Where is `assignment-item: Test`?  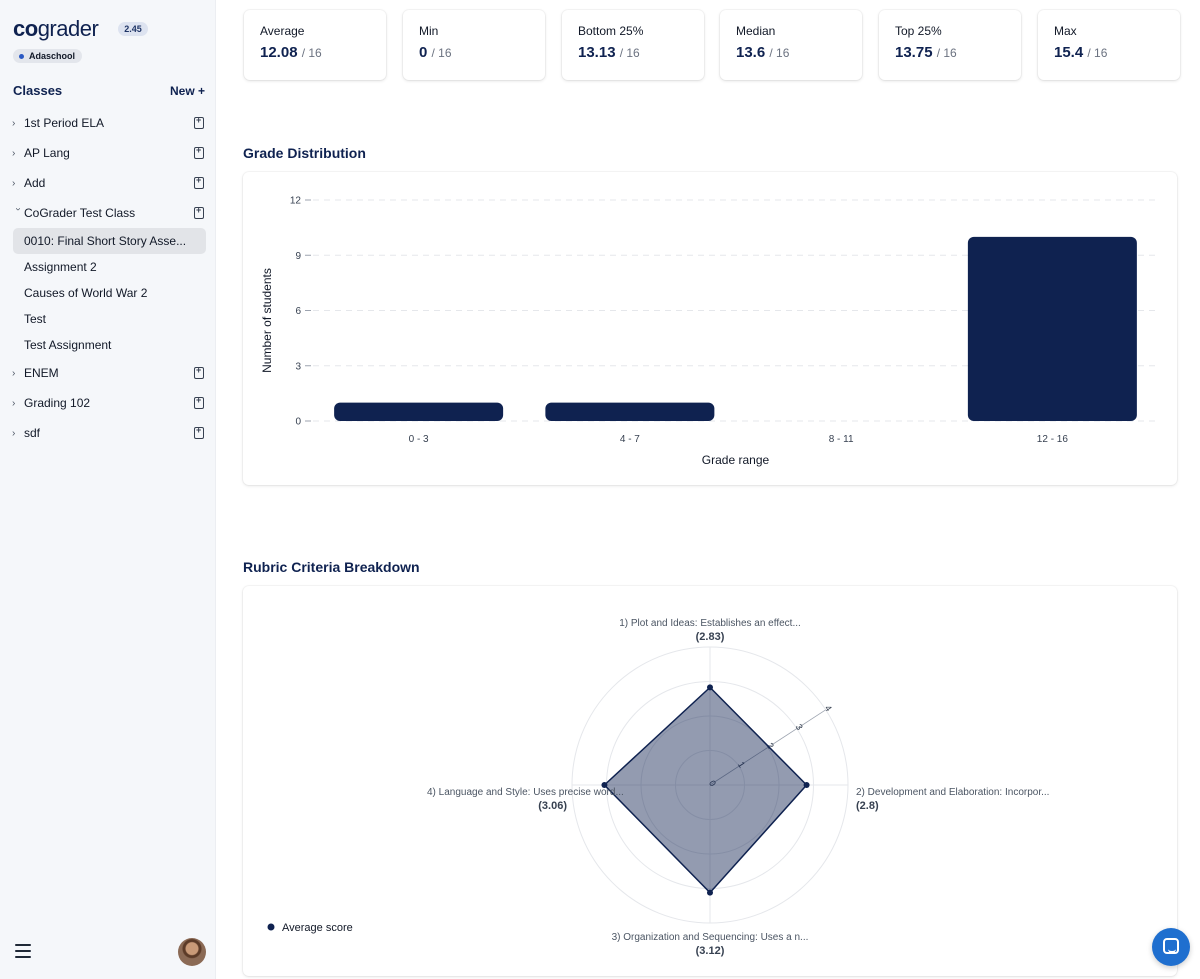 assignment-item: Test is located at coordinates (35, 319).